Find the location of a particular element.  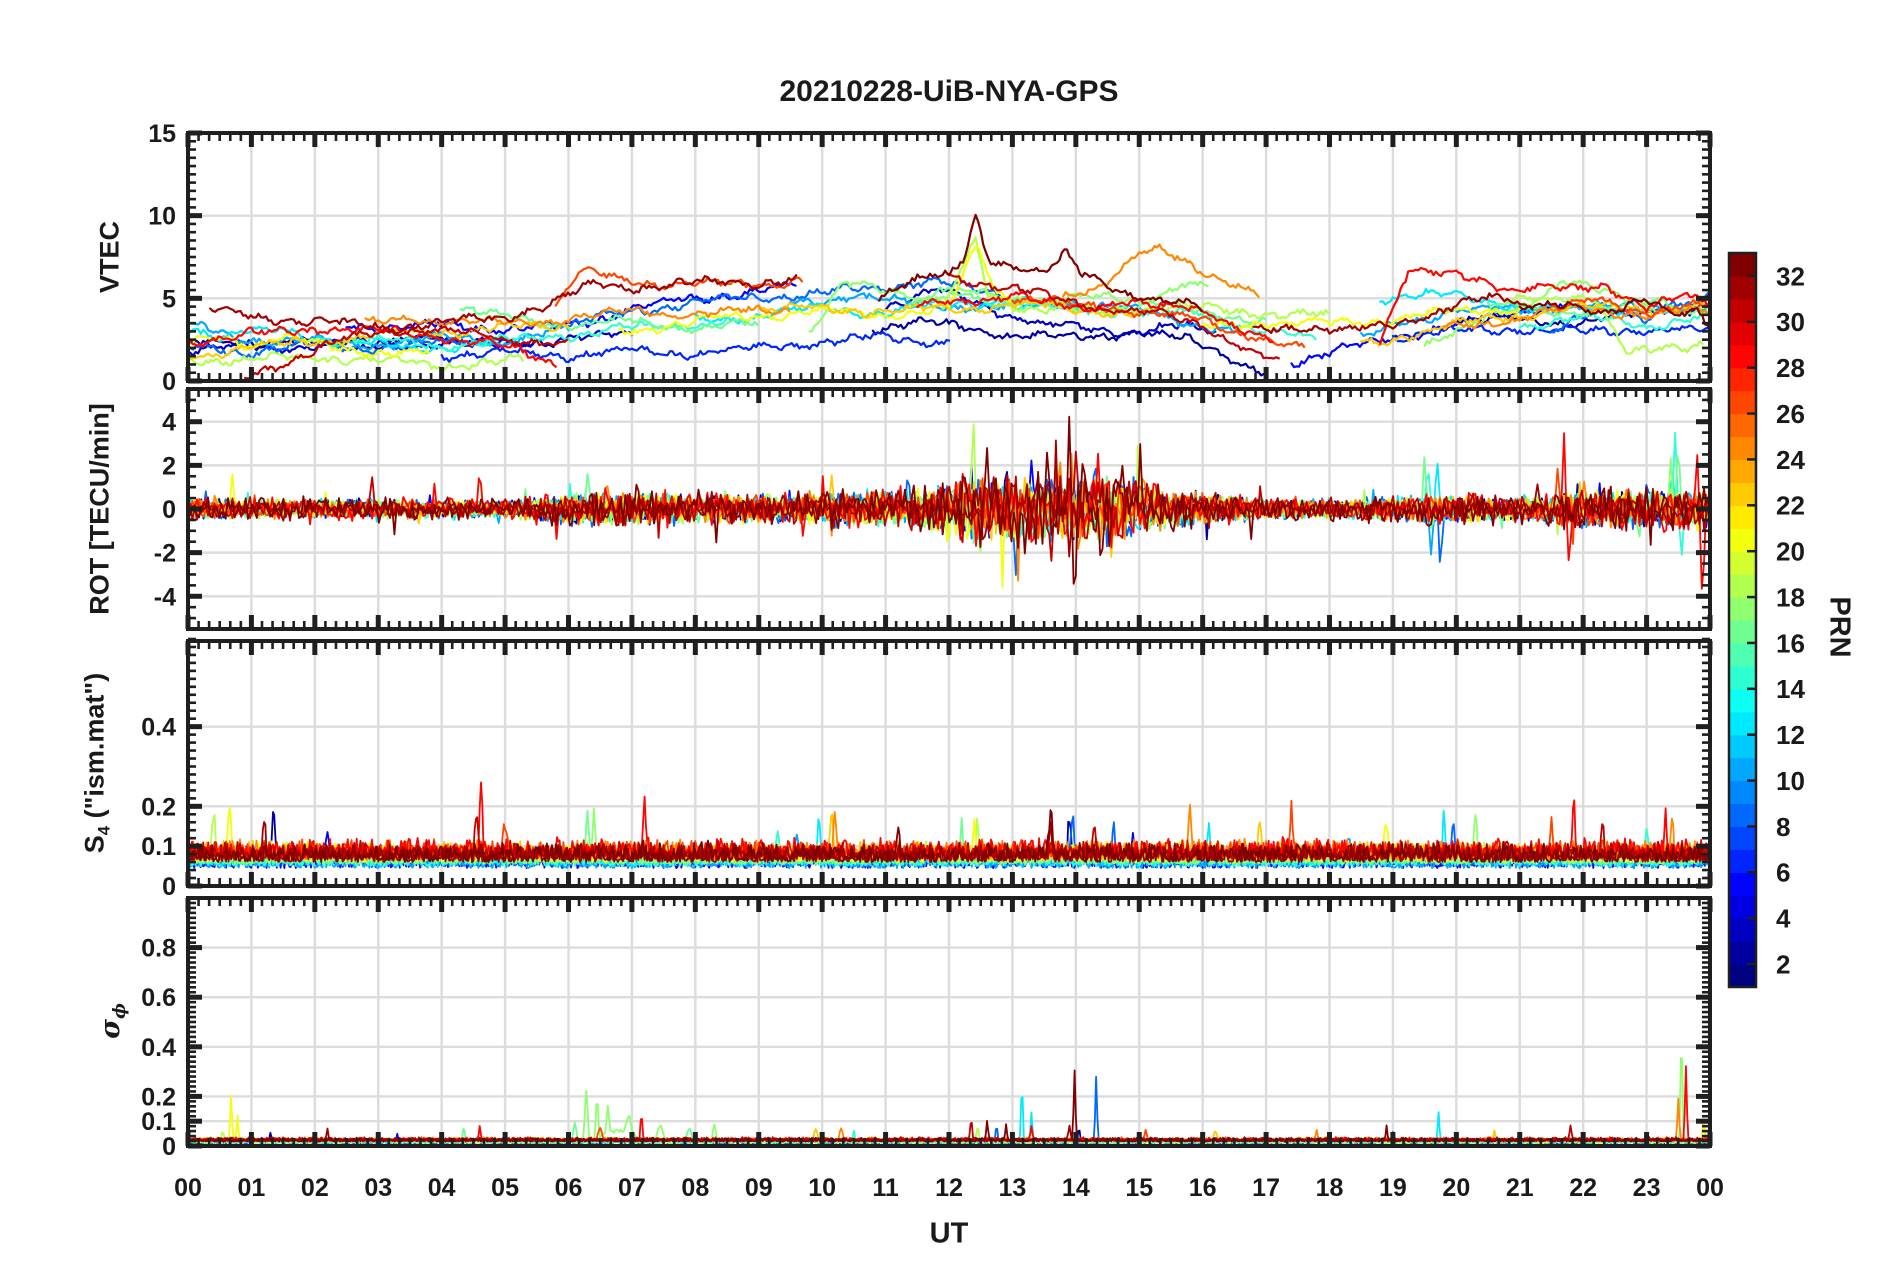

y-tick-label: 5 is located at coordinates (169, 299).